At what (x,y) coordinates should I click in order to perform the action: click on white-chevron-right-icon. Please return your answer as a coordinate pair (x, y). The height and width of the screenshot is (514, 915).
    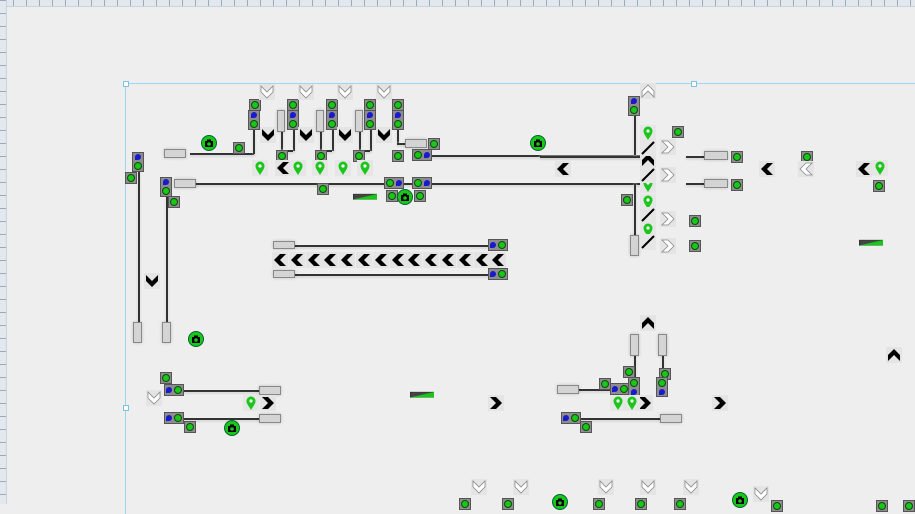
    Looking at the image, I should click on (668, 246).